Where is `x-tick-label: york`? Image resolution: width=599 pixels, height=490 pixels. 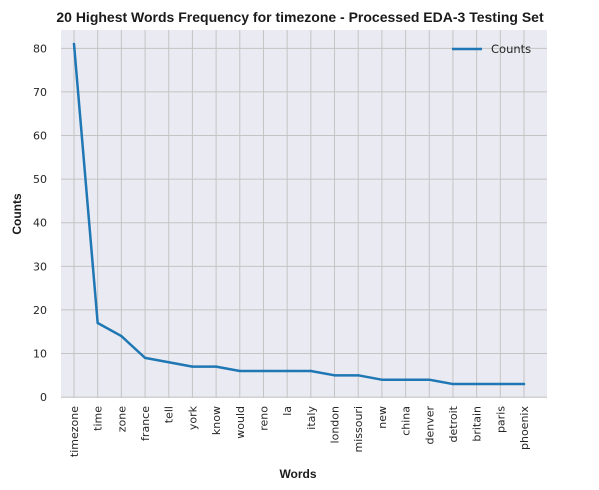
x-tick-label: york is located at coordinates (192, 417).